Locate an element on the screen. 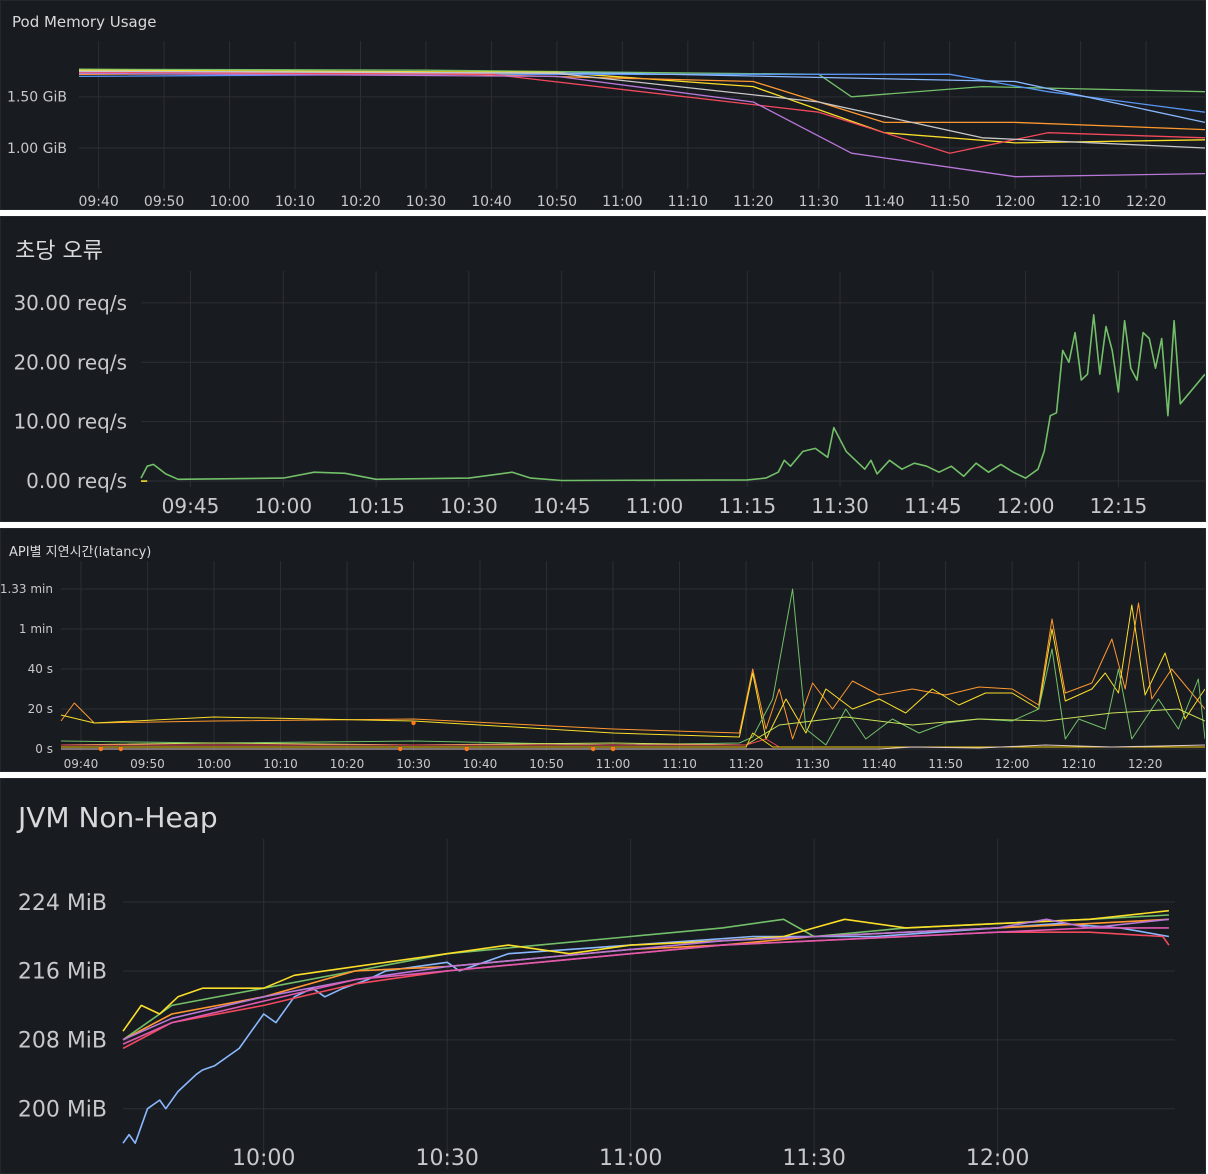  y-tick-label: 1.00 GiB is located at coordinates (37, 149).